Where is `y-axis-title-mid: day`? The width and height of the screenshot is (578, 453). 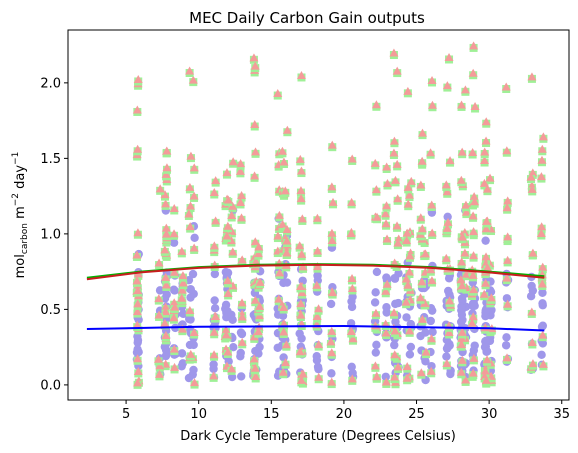 y-axis-title-mid: day is located at coordinates (20, 179).